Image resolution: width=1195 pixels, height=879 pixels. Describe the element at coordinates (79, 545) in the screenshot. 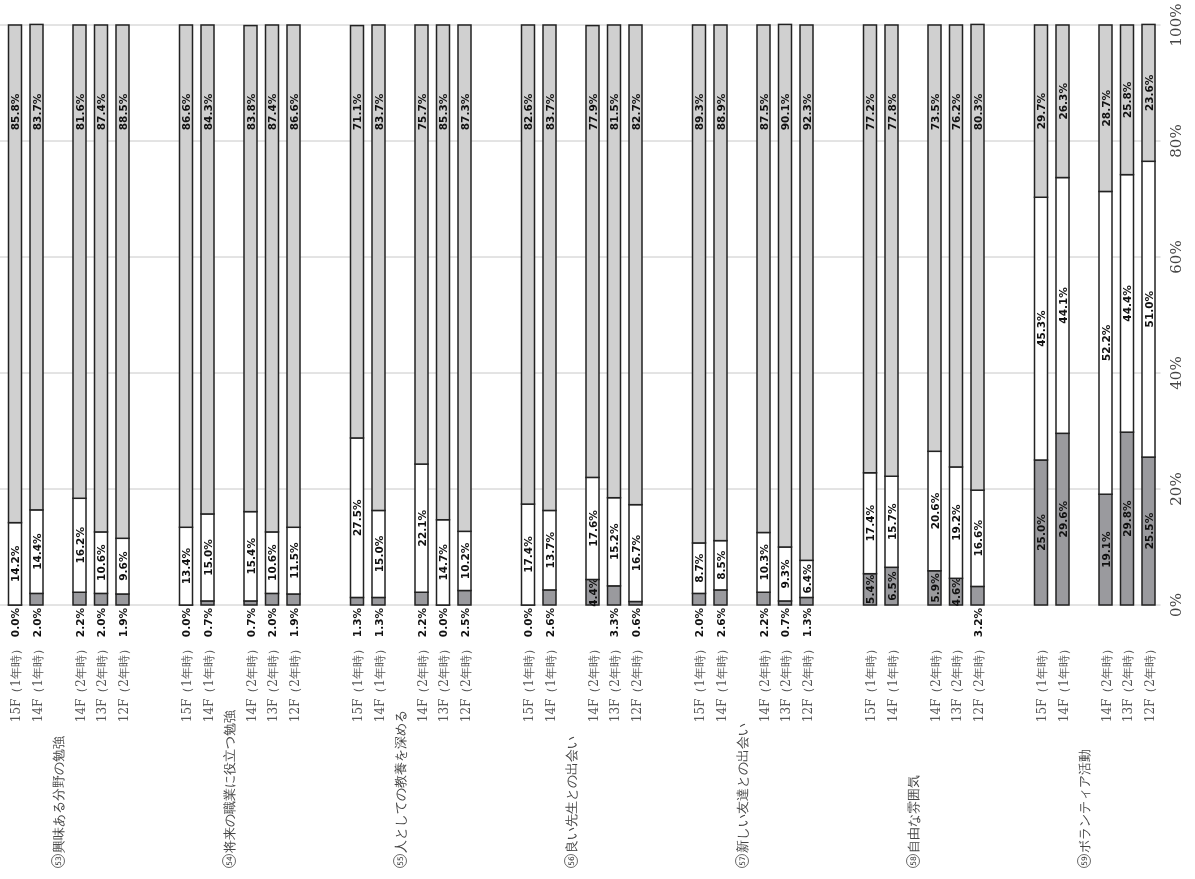

I see `data-label: 16.2%` at that location.